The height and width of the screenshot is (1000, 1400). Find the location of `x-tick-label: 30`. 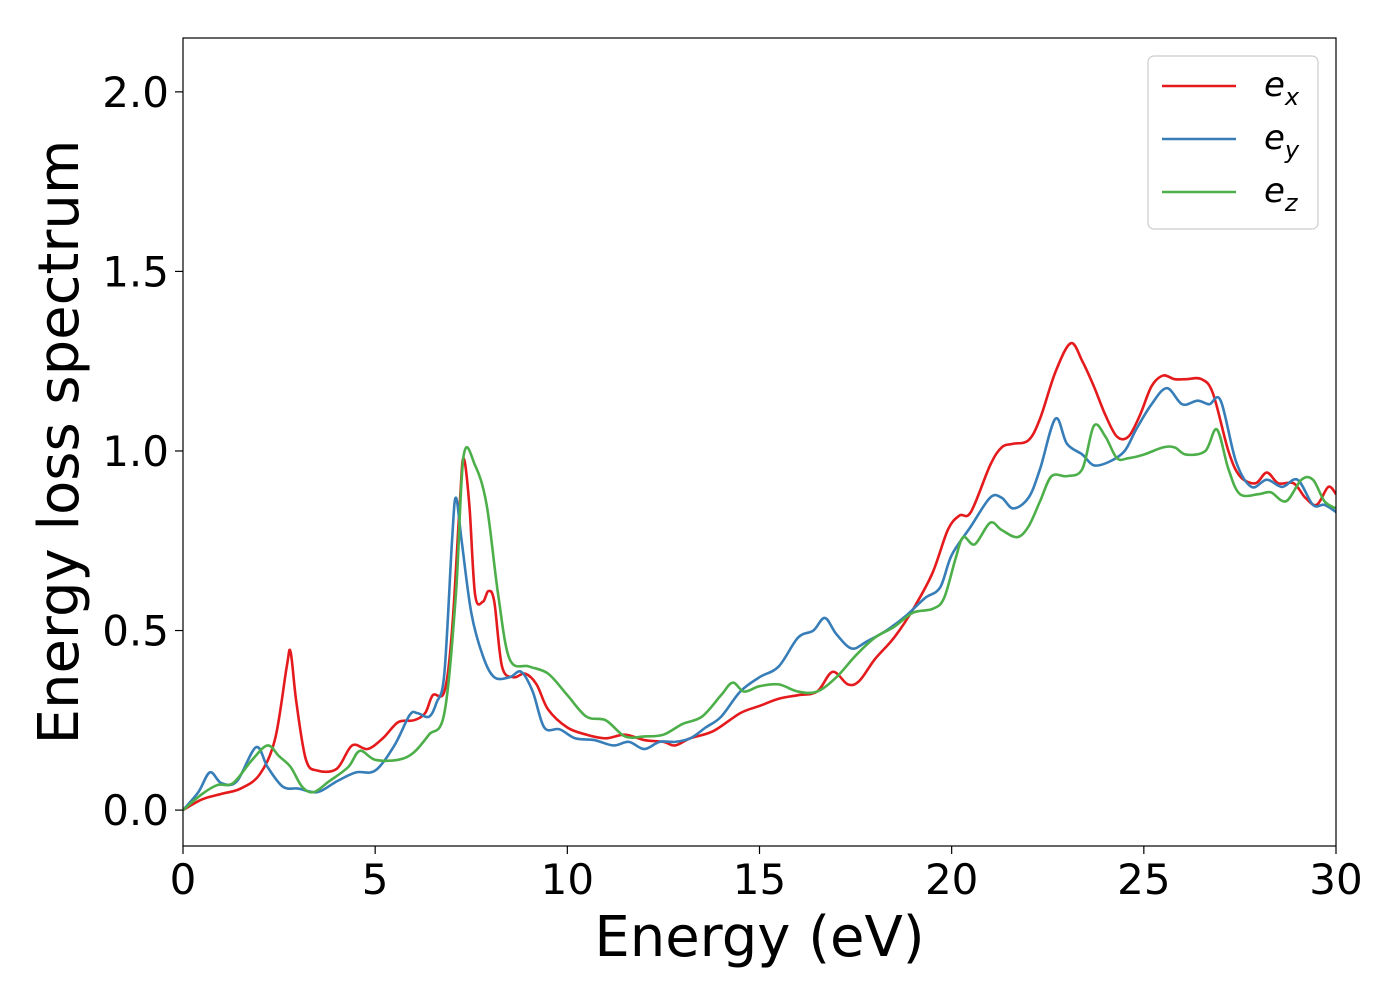

x-tick-label: 30 is located at coordinates (1335, 879).